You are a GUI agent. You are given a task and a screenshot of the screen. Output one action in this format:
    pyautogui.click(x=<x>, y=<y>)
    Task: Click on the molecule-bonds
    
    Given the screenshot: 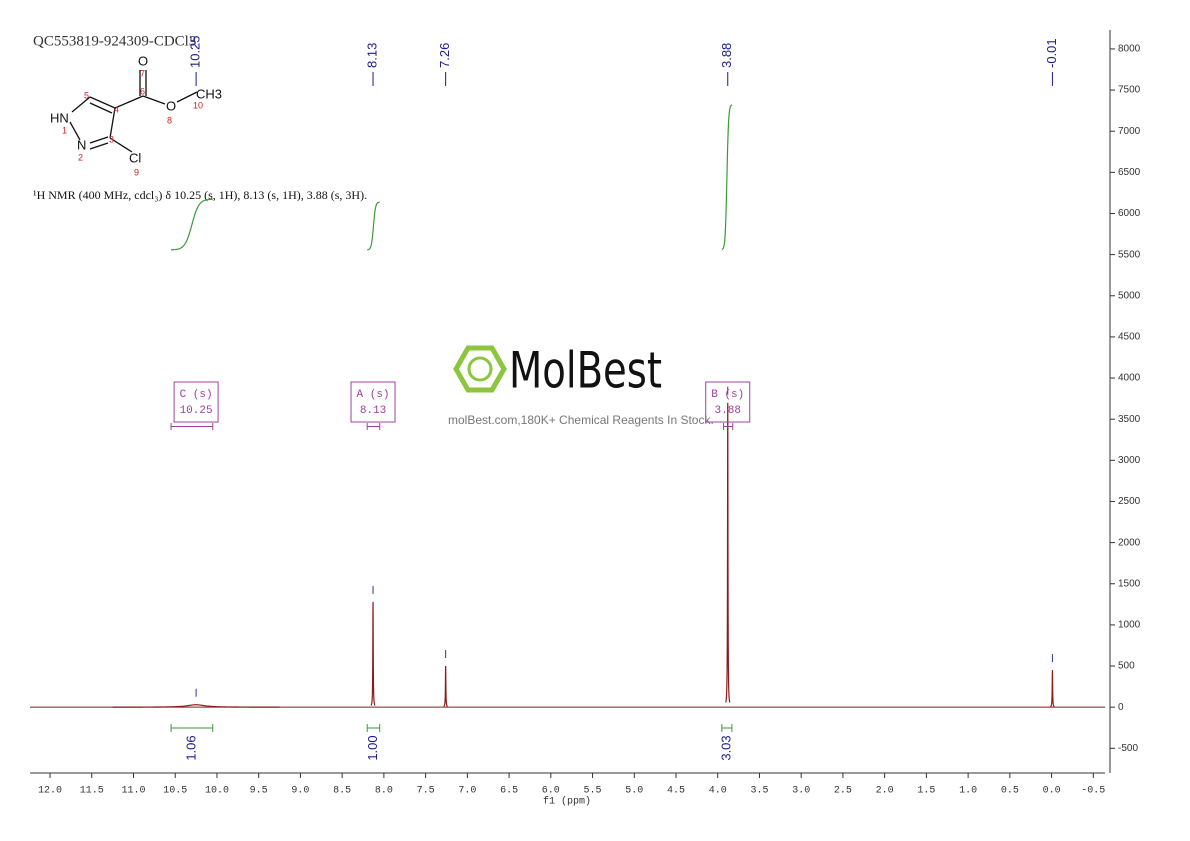 What is the action you would take?
    pyautogui.click(x=133, y=111)
    